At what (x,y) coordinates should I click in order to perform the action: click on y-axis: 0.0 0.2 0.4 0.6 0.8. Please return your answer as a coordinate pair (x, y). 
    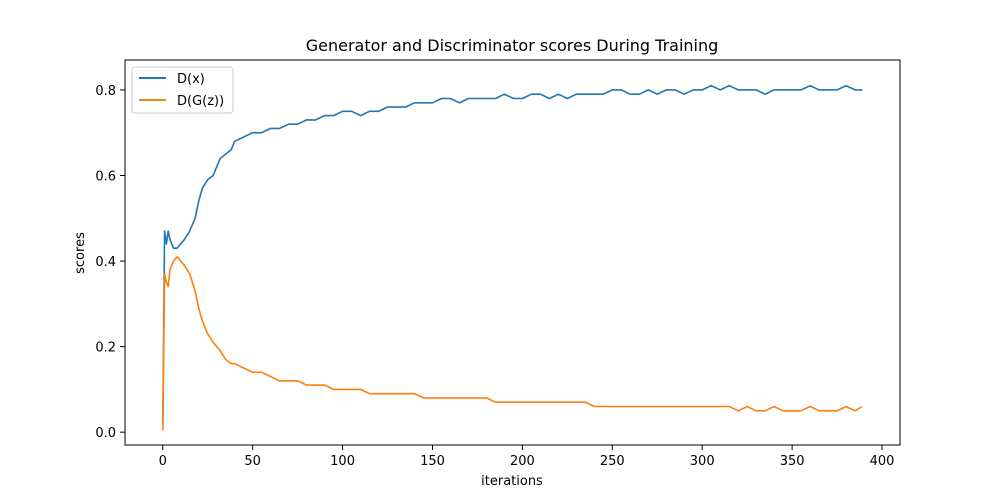
    Looking at the image, I should click on (110, 262).